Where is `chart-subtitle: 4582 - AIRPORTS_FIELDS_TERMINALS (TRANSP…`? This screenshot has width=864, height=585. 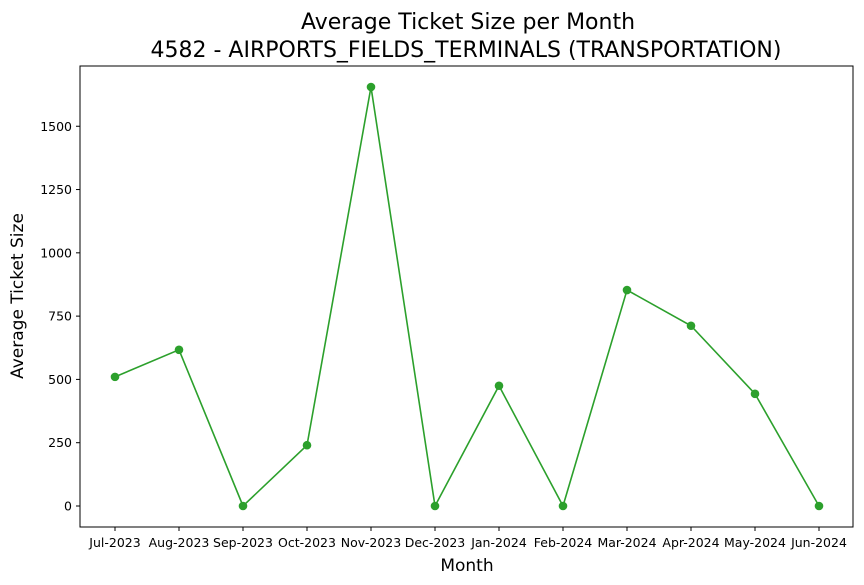 chart-subtitle: 4582 - AIRPORTS_FIELDS_TERMINALS (TRANSP… is located at coordinates (466, 50).